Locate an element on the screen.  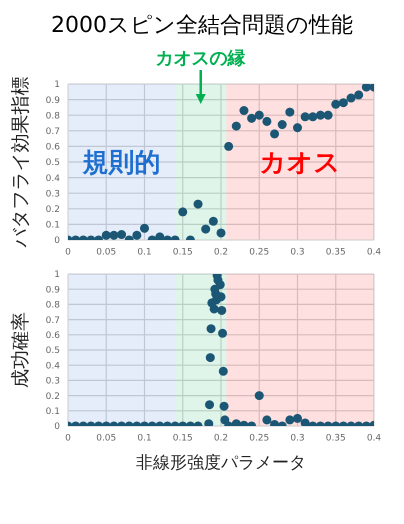
band-label: カオス is located at coordinates (300, 163).